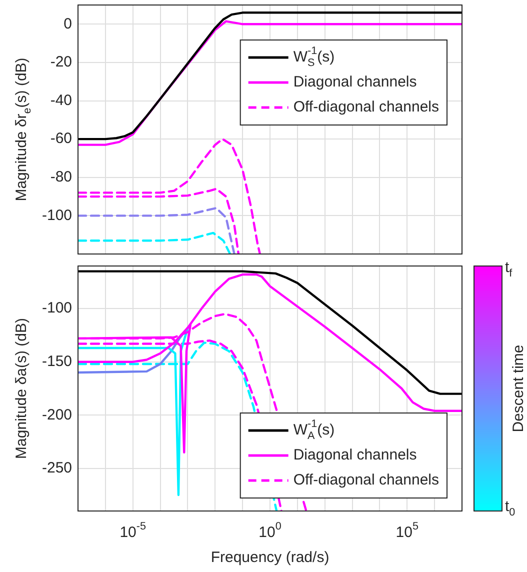 This screenshot has height=572, width=527. I want to click on y-tick-label: -20, so click(61, 62).